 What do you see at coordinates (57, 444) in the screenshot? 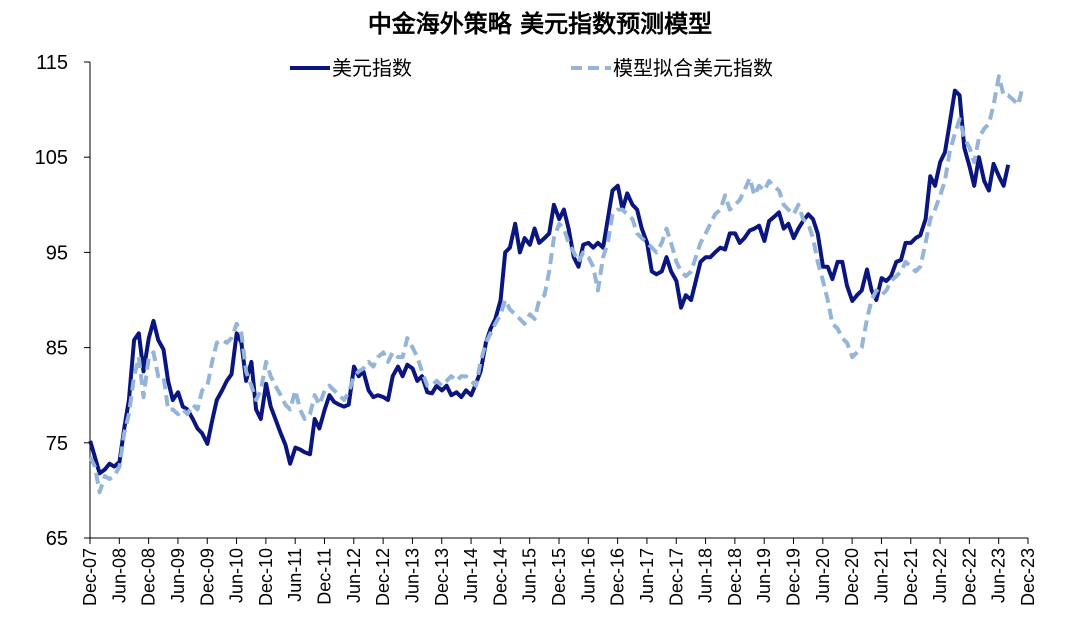
I see `y-tick-label: 75` at bounding box center [57, 444].